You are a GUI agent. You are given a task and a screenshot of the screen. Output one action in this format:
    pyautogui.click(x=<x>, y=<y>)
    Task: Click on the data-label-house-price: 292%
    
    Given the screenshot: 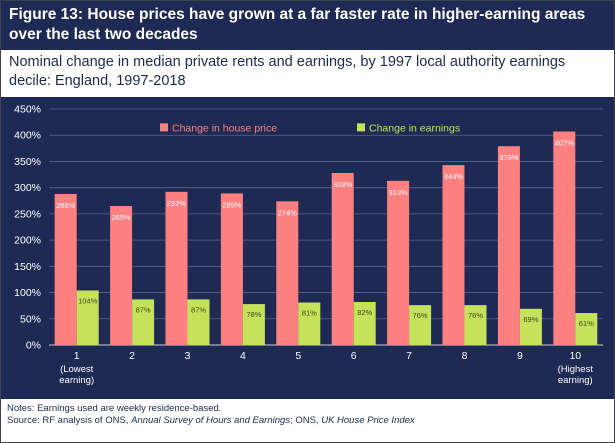 What is the action you would take?
    pyautogui.click(x=177, y=203)
    